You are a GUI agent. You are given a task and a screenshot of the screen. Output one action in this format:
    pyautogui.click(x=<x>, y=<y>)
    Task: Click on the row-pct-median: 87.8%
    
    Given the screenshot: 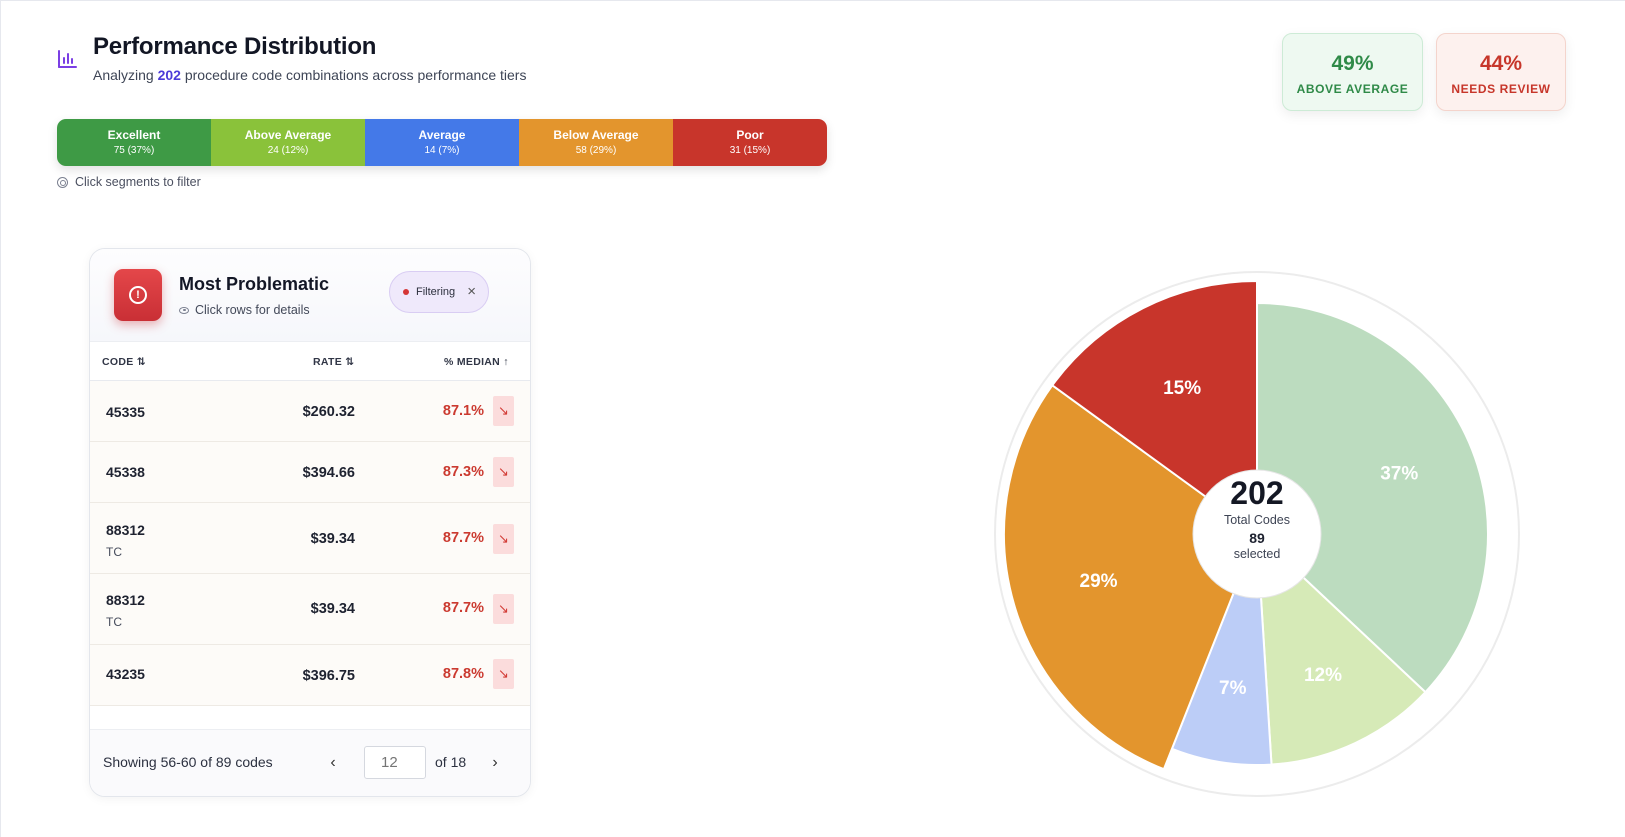 What is the action you would take?
    pyautogui.click(x=463, y=674)
    